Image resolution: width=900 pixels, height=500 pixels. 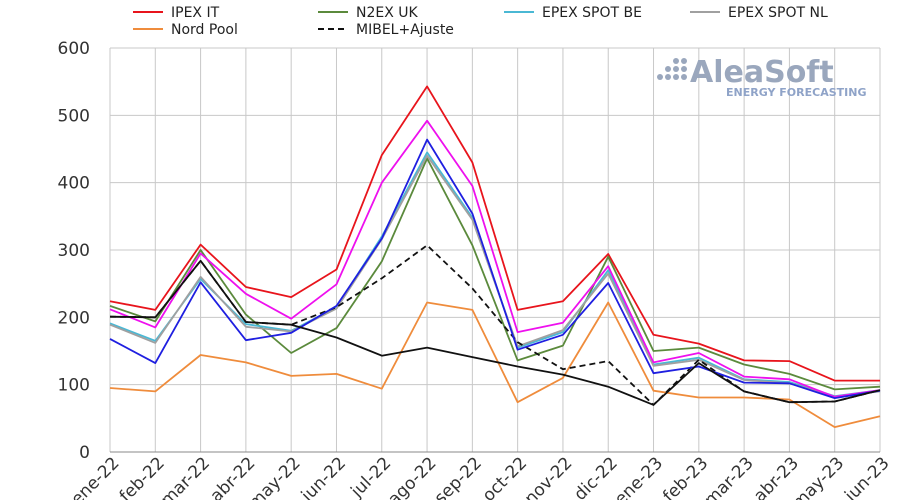 I want to click on x-tick-label: nov-22, so click(x=549, y=476).